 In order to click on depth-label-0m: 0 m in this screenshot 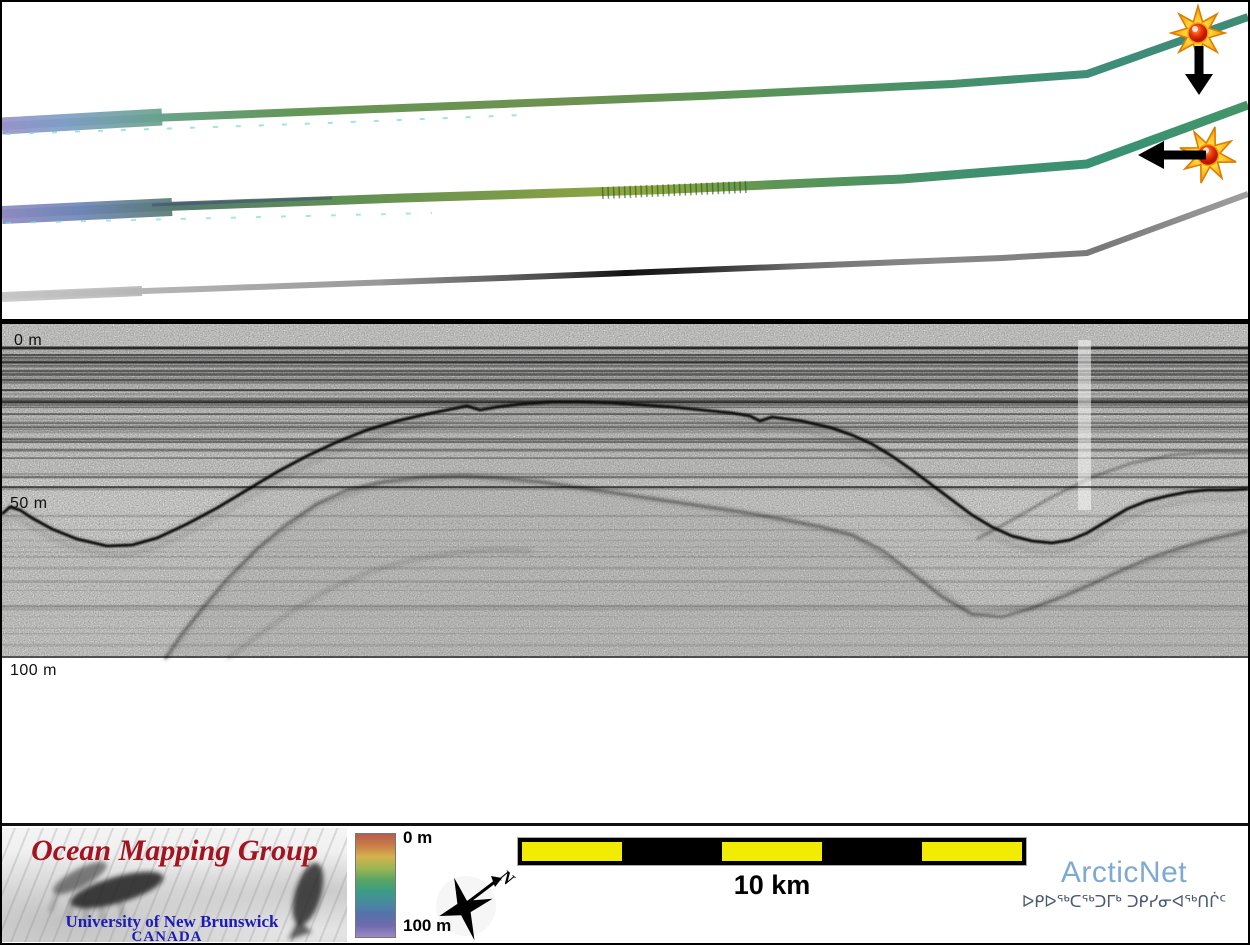, I will do `click(28, 340)`.